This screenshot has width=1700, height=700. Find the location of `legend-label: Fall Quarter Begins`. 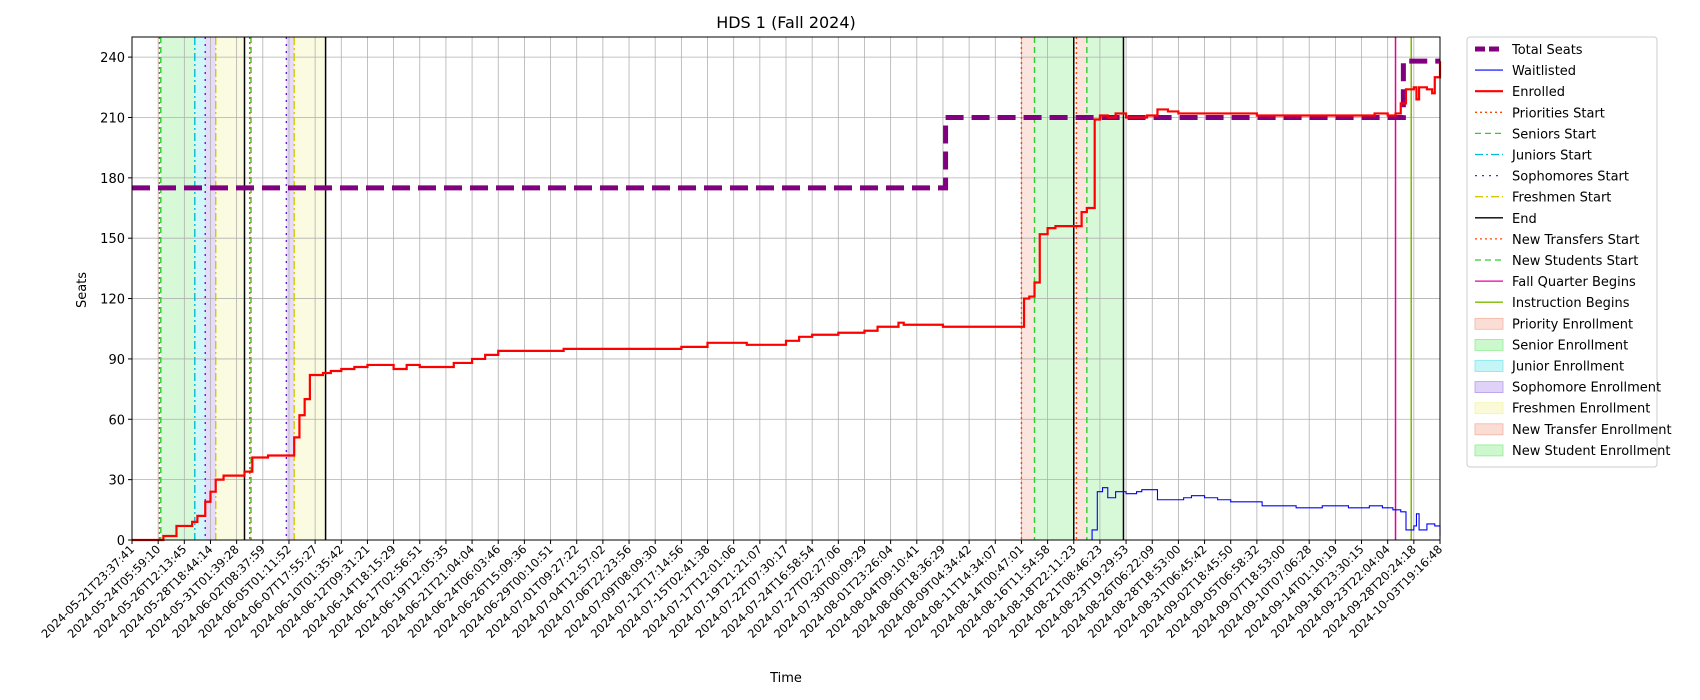

legend-label: Fall Quarter Begins is located at coordinates (1574, 282).